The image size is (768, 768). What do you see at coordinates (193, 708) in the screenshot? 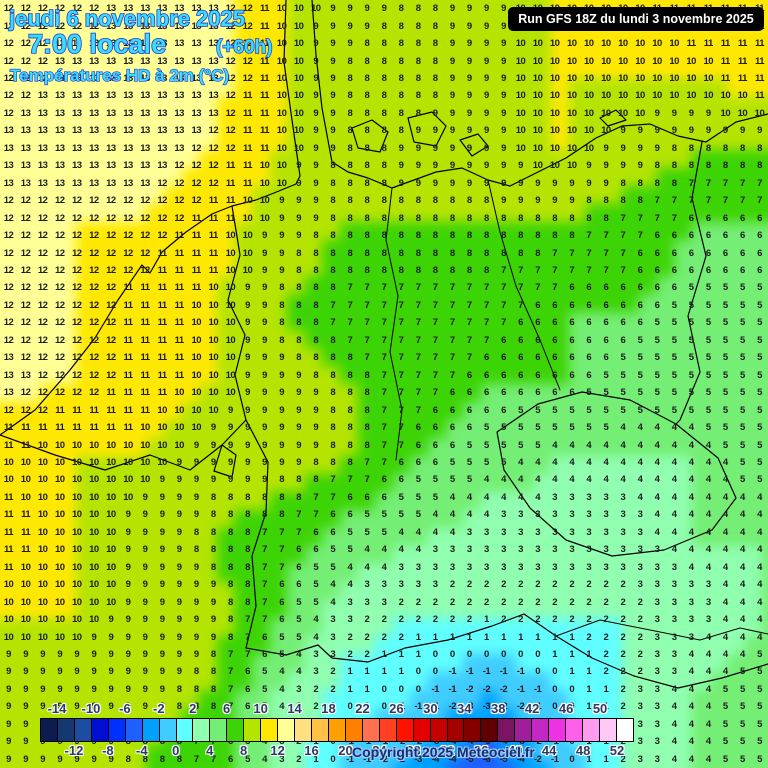
I see `scale-label-top: 2` at bounding box center [193, 708].